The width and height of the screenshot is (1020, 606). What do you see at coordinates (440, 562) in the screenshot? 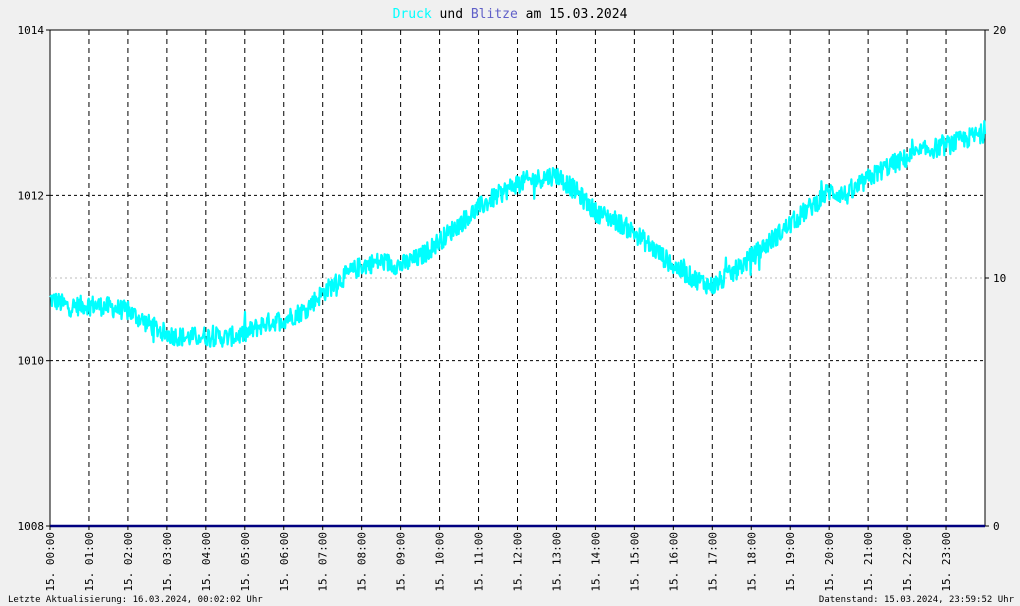
I see `x-tick-label: 15. 10:00` at bounding box center [440, 562].